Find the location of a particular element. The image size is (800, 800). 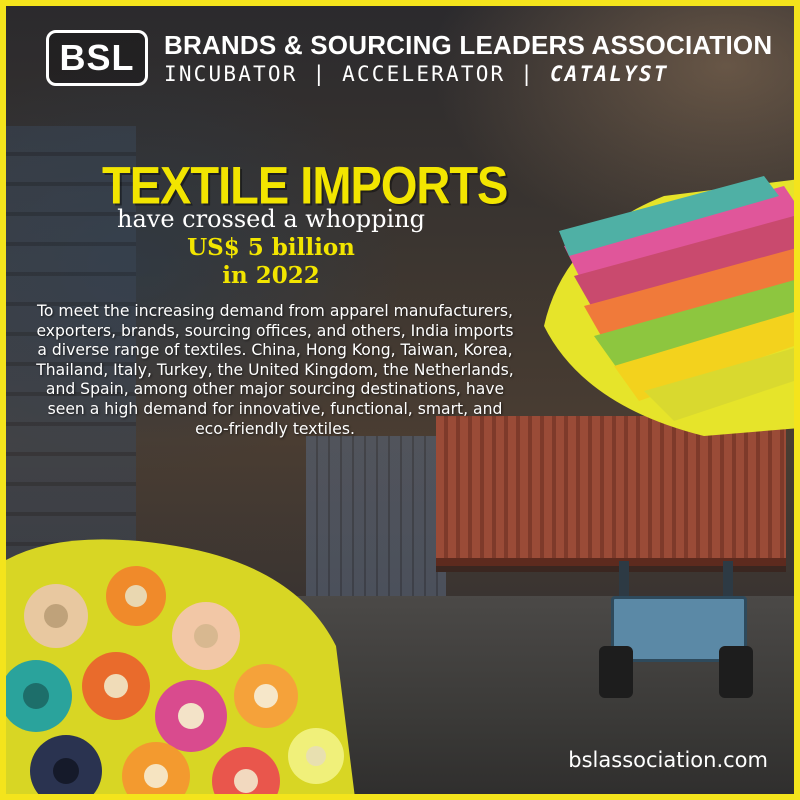

organization-tagline: INCUBATOR | ACCELERATOR | CATALYST is located at coordinates (416, 74).